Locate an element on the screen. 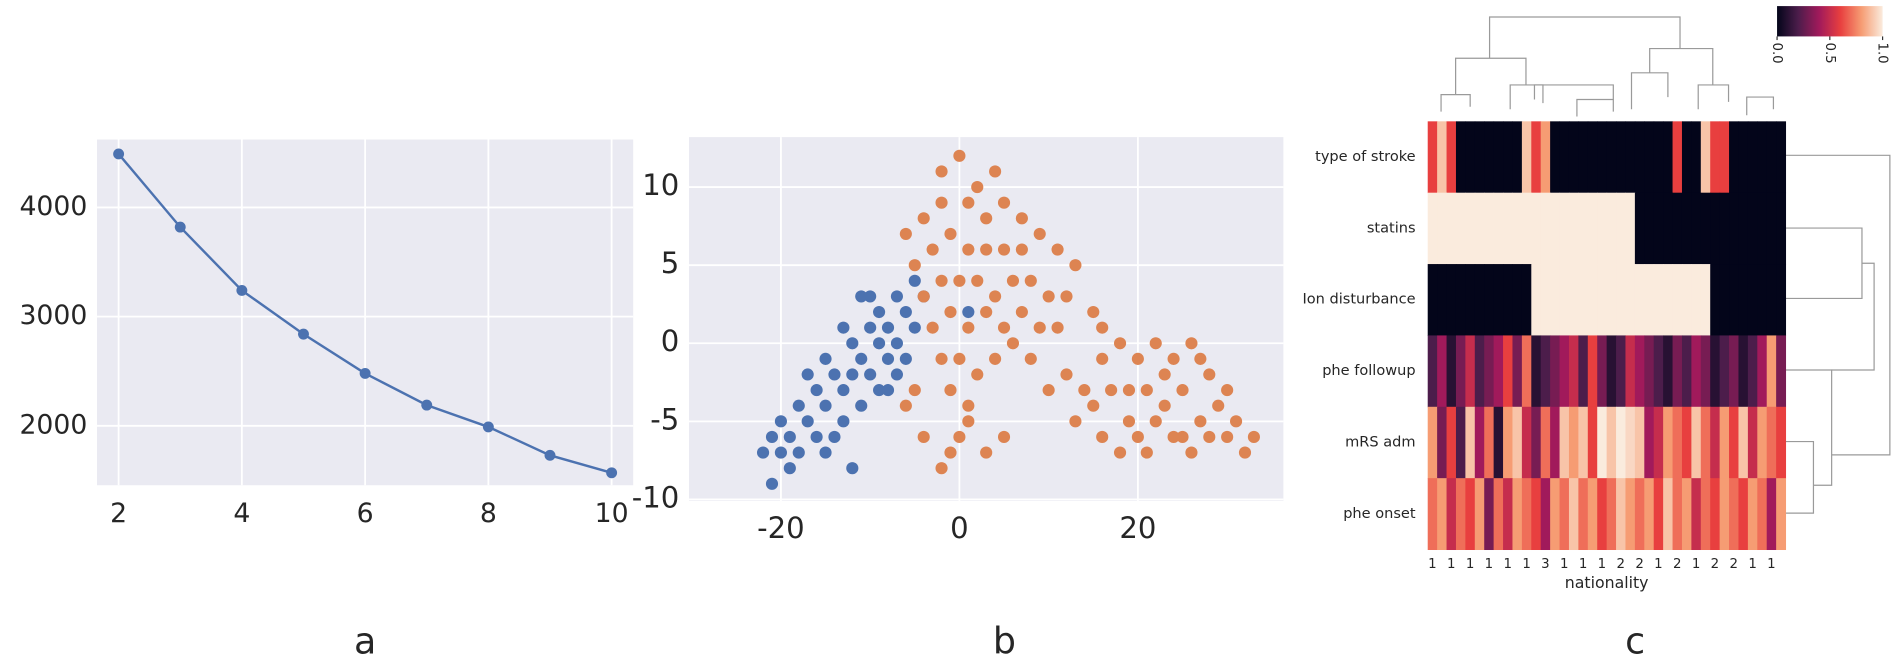 This screenshot has height=666, width=1902. y-tick-label: 3000 is located at coordinates (53, 315).